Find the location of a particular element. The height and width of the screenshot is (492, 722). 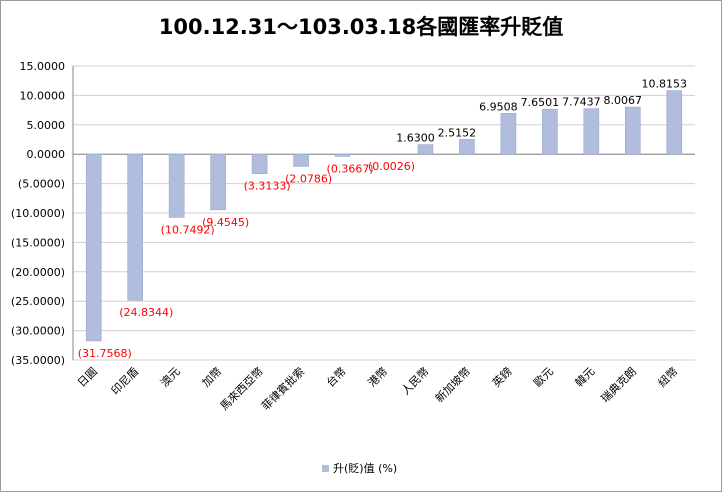

x-tick-label: 人民幣 is located at coordinates (415, 381).